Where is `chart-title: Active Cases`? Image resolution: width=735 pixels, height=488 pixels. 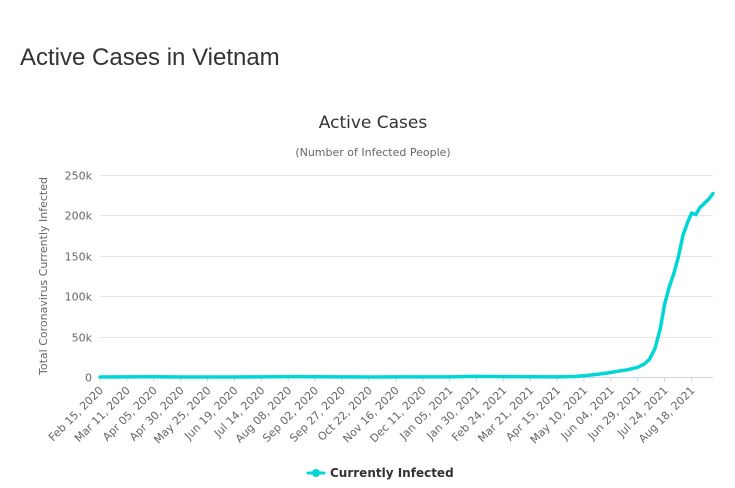 chart-title: Active Cases is located at coordinates (373, 123).